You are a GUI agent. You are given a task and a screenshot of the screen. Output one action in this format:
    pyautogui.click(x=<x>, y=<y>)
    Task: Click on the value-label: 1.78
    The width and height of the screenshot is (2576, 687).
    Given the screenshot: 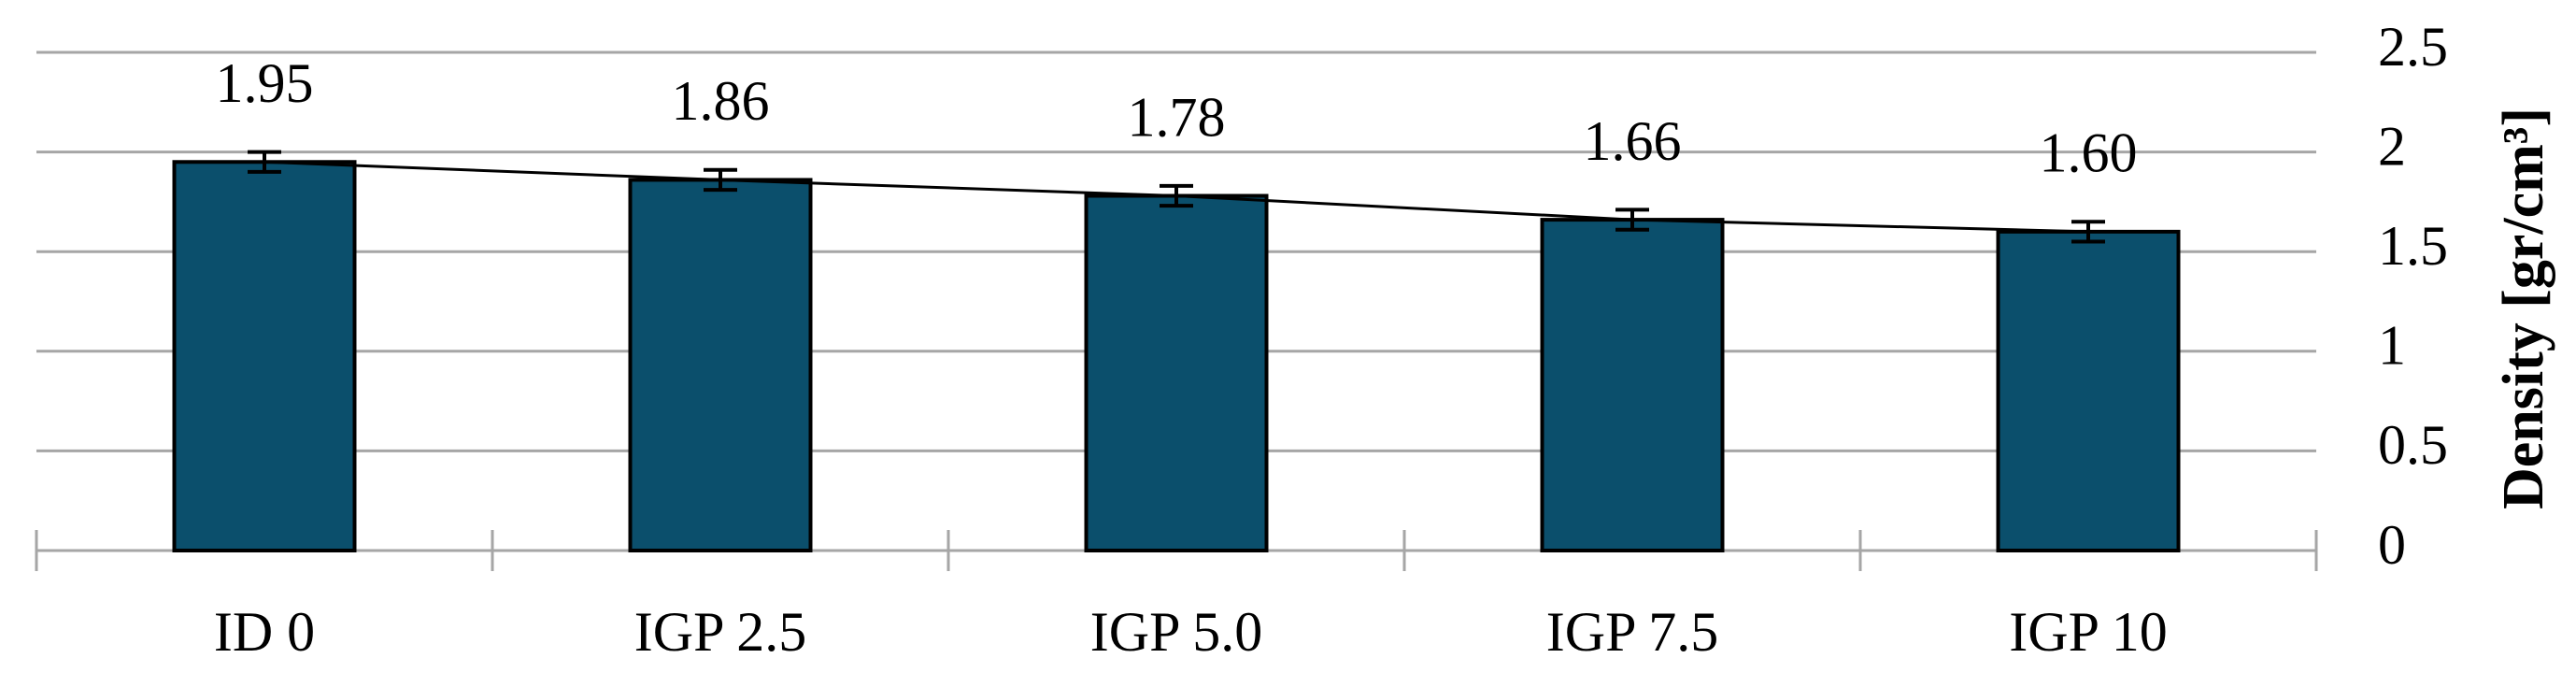 What is the action you would take?
    pyautogui.click(x=1177, y=117)
    